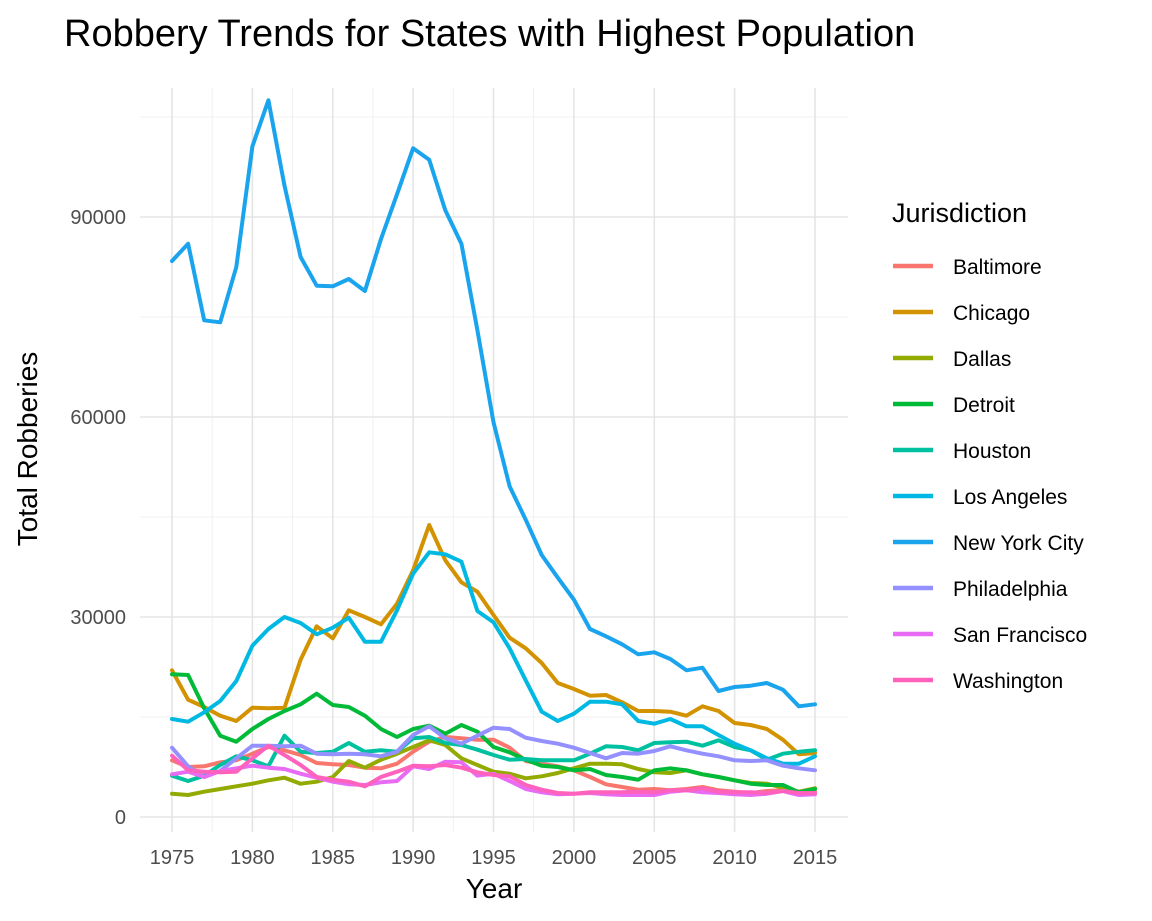 The height and width of the screenshot is (921, 1152). What do you see at coordinates (98, 518) in the screenshot?
I see `y-axis-ticks: 0 30000 60000 90000` at bounding box center [98, 518].